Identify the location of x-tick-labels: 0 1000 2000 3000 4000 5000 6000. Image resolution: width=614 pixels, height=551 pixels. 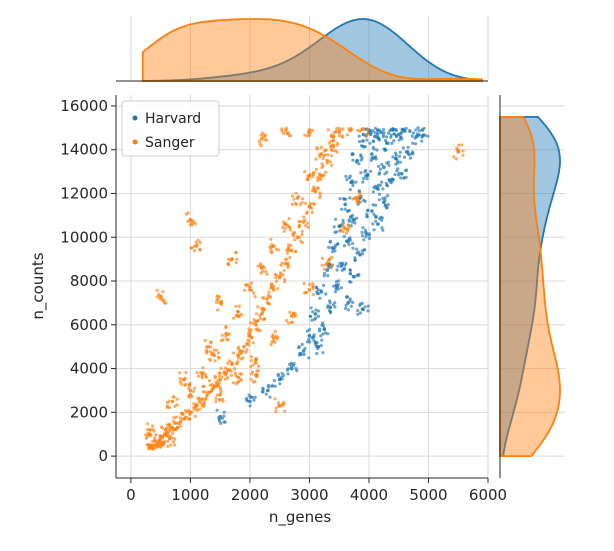
(316, 491).